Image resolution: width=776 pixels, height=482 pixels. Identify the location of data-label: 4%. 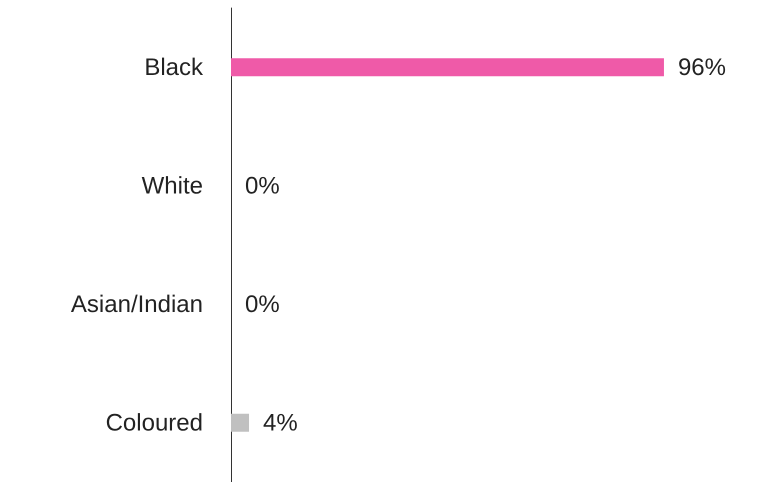
(280, 422).